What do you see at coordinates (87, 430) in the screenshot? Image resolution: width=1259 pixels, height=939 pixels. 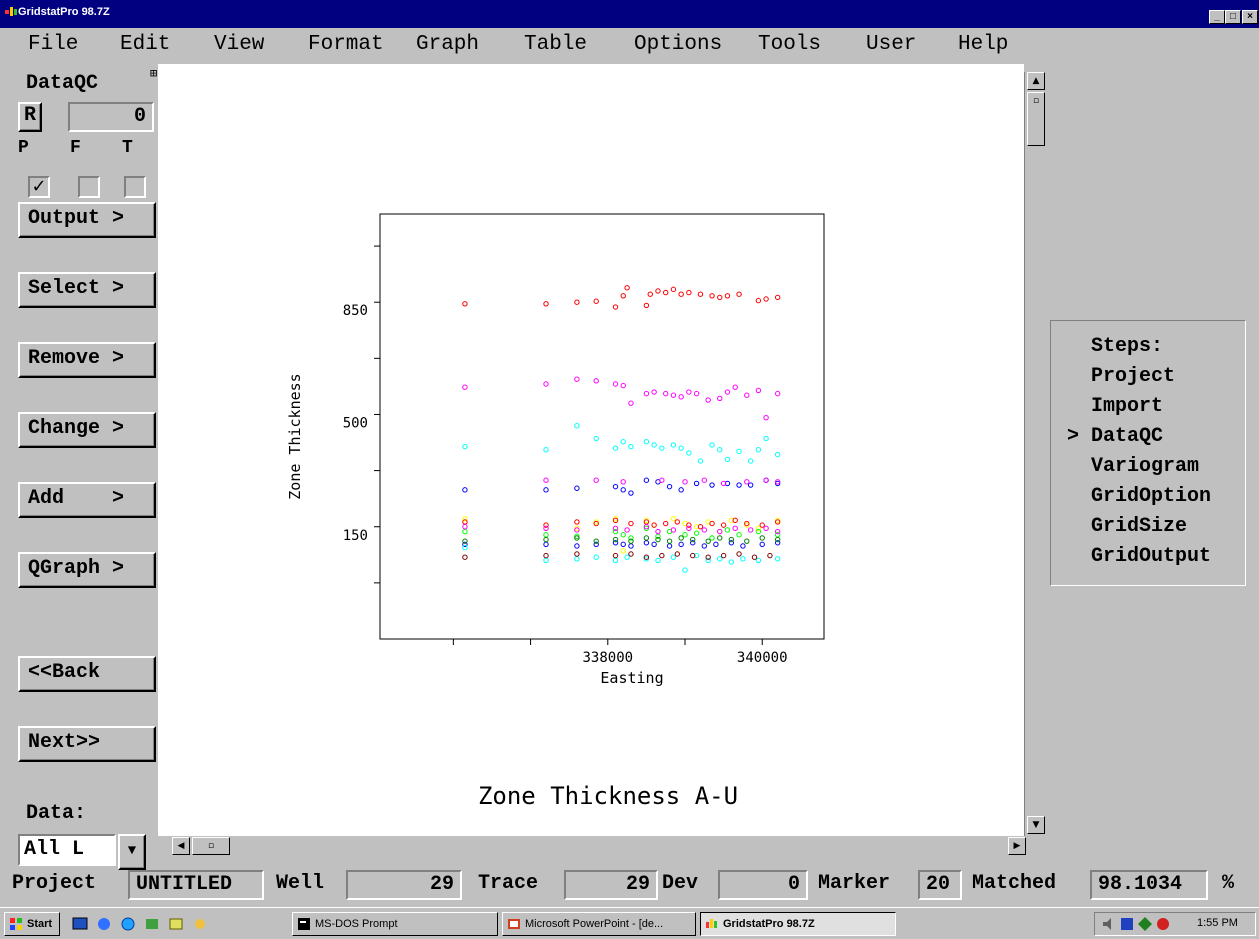 I see `change-button: Change >` at bounding box center [87, 430].